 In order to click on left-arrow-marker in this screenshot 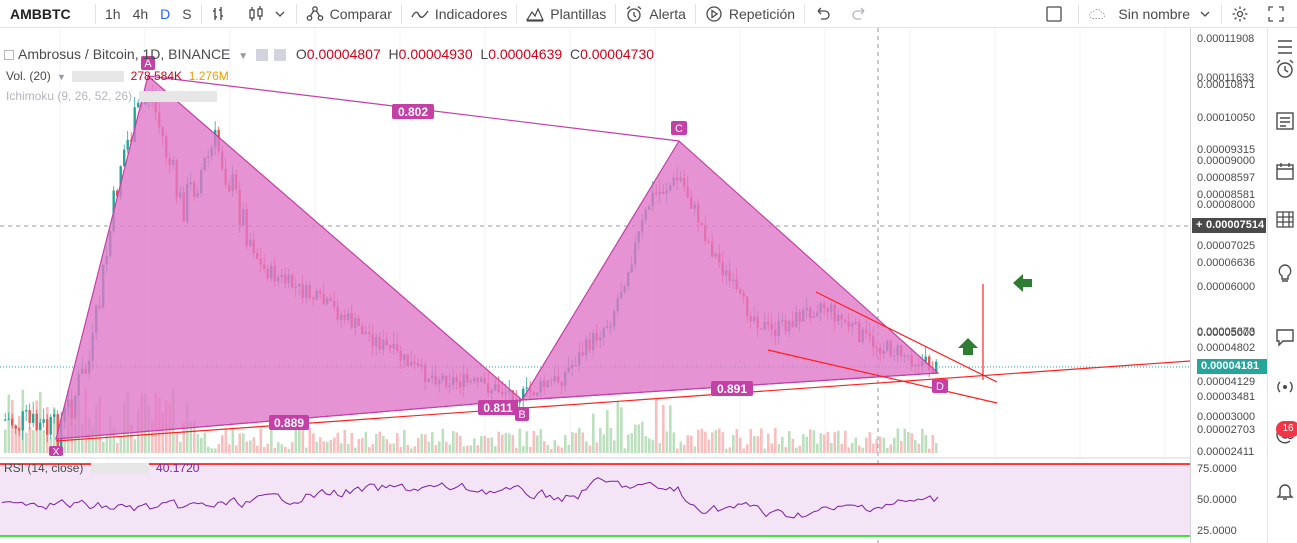, I will do `click(1022, 283)`.